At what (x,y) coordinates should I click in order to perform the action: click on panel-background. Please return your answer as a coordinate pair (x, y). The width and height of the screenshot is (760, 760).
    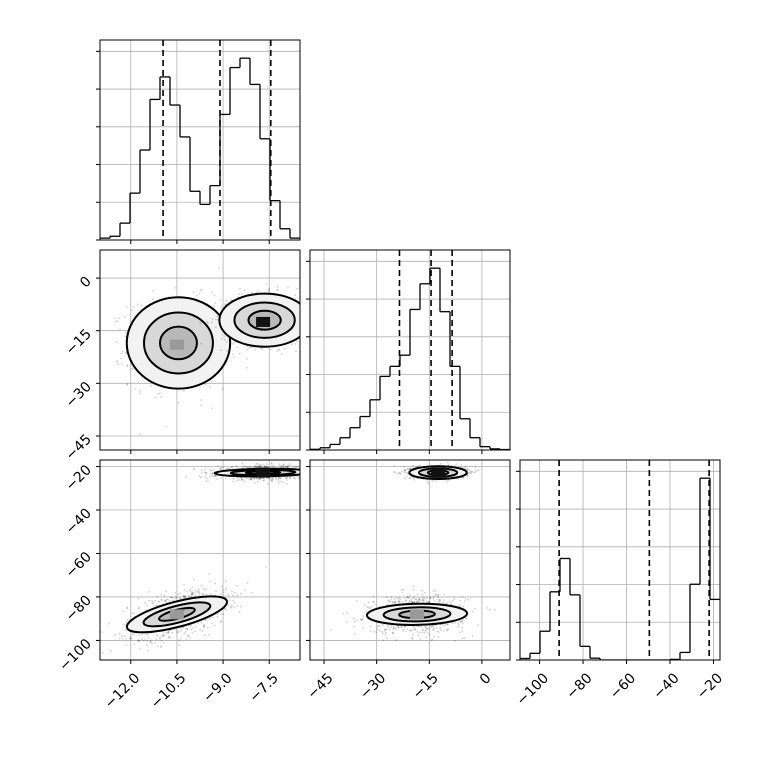
    Looking at the image, I should click on (620, 560).